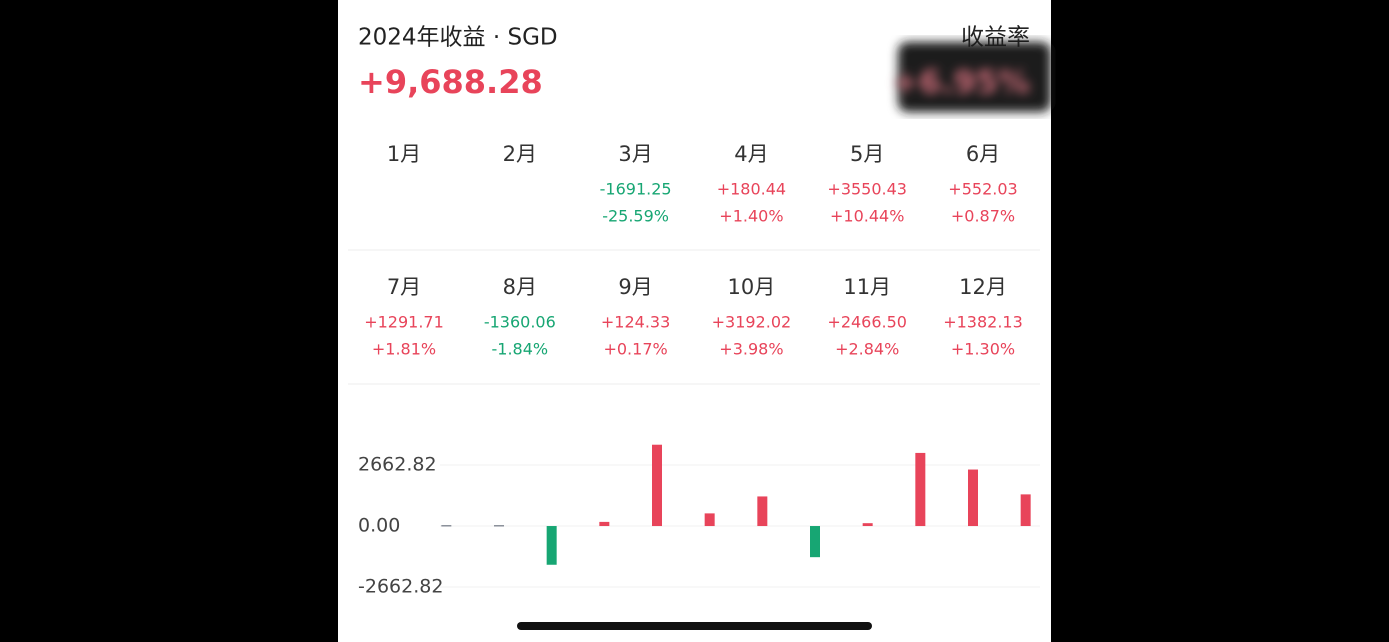  I want to click on month-percent: -1.84%, so click(519, 349).